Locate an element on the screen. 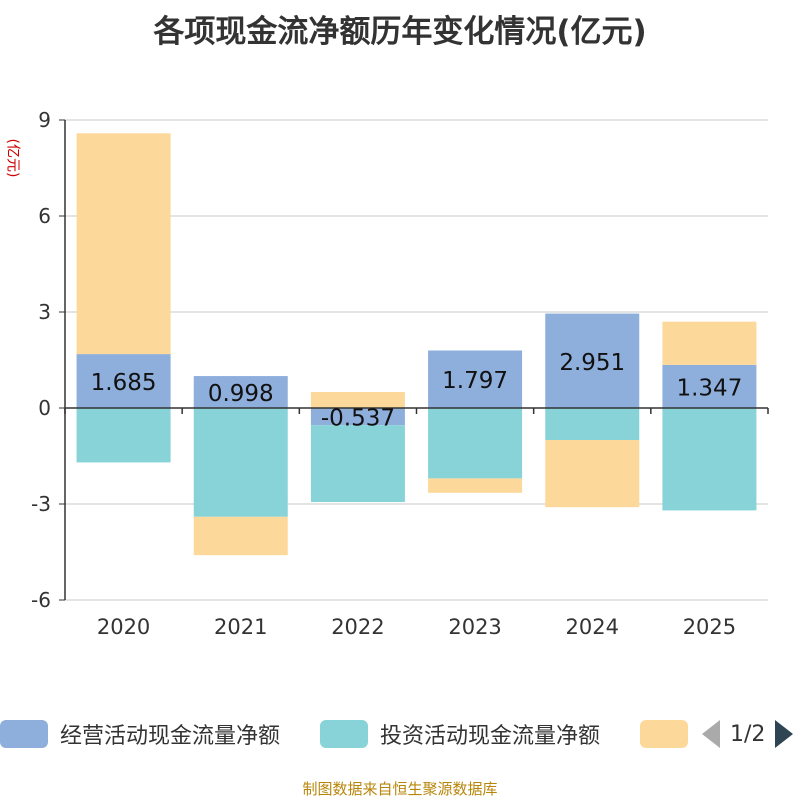 This screenshot has height=800, width=800. bar-2020-s3 is located at coordinates (123, 244).